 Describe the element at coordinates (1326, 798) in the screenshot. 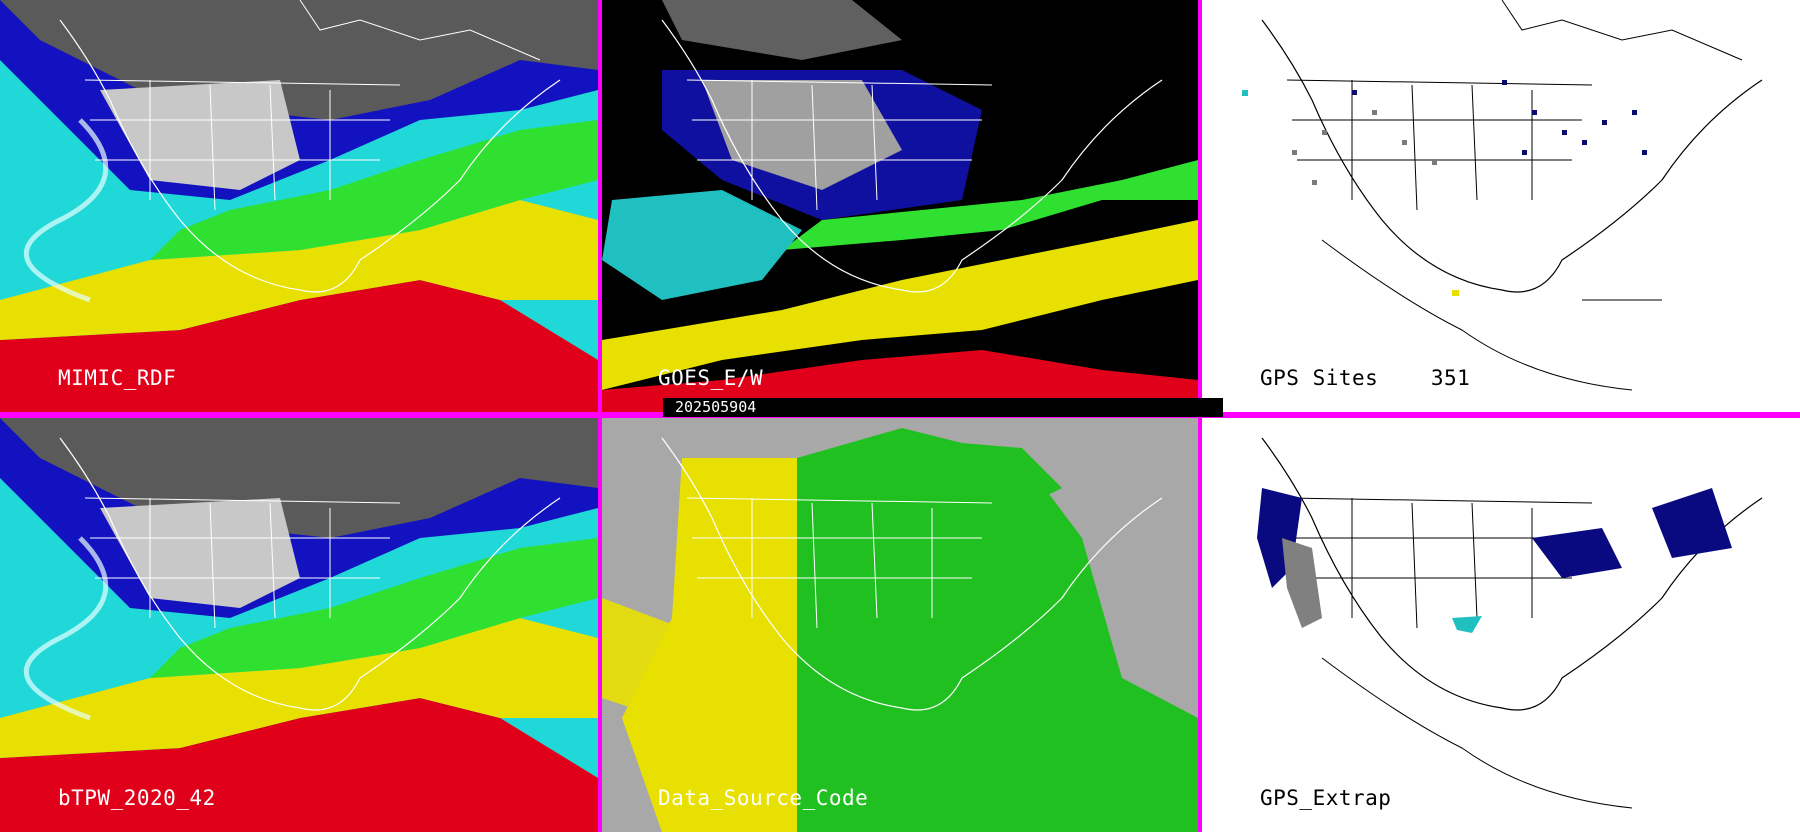

I see `panel-label-gps-extrap: GPS_Extrap` at that location.